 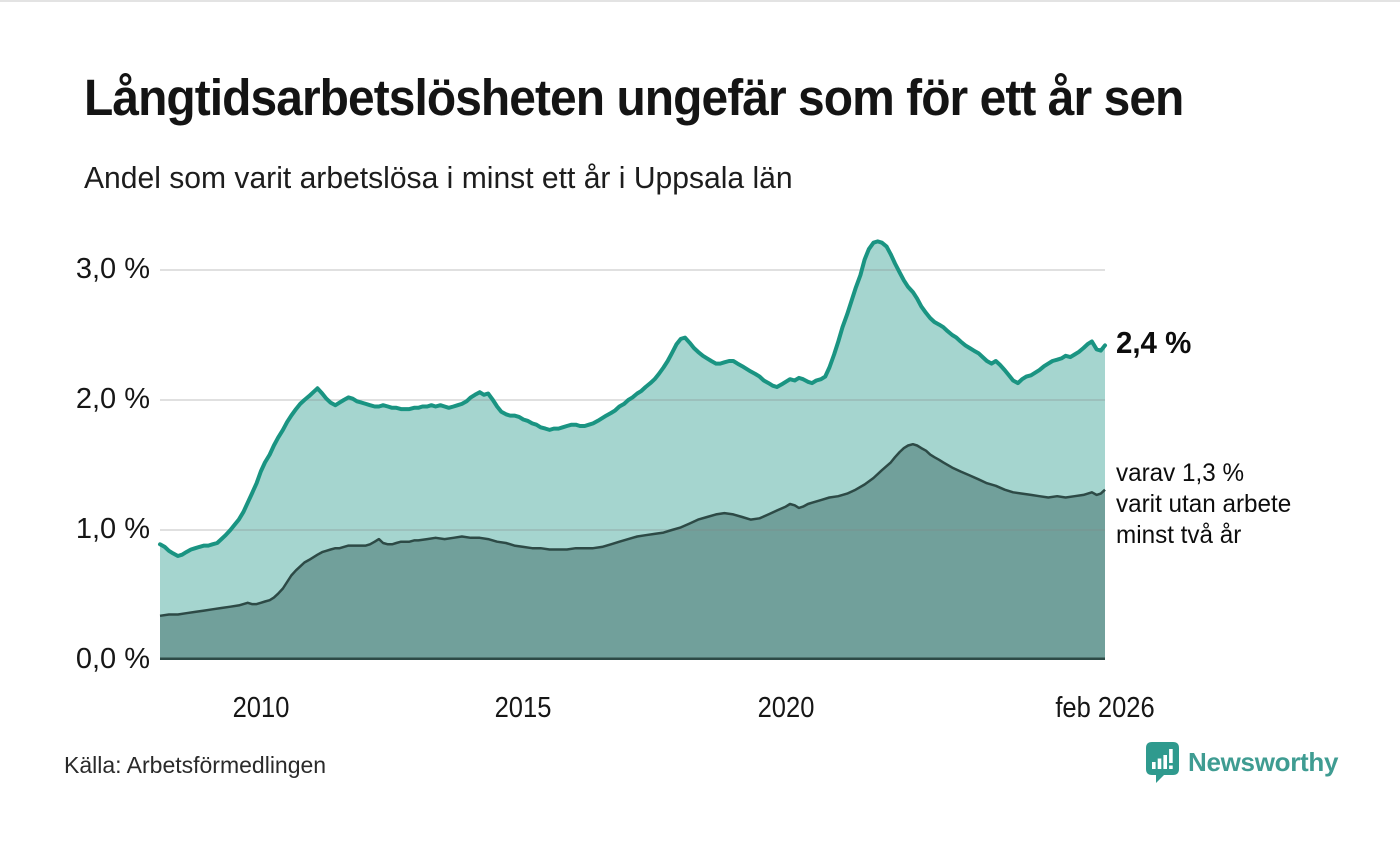 I want to click on end-annotation-line: minst två år, so click(x=1179, y=534).